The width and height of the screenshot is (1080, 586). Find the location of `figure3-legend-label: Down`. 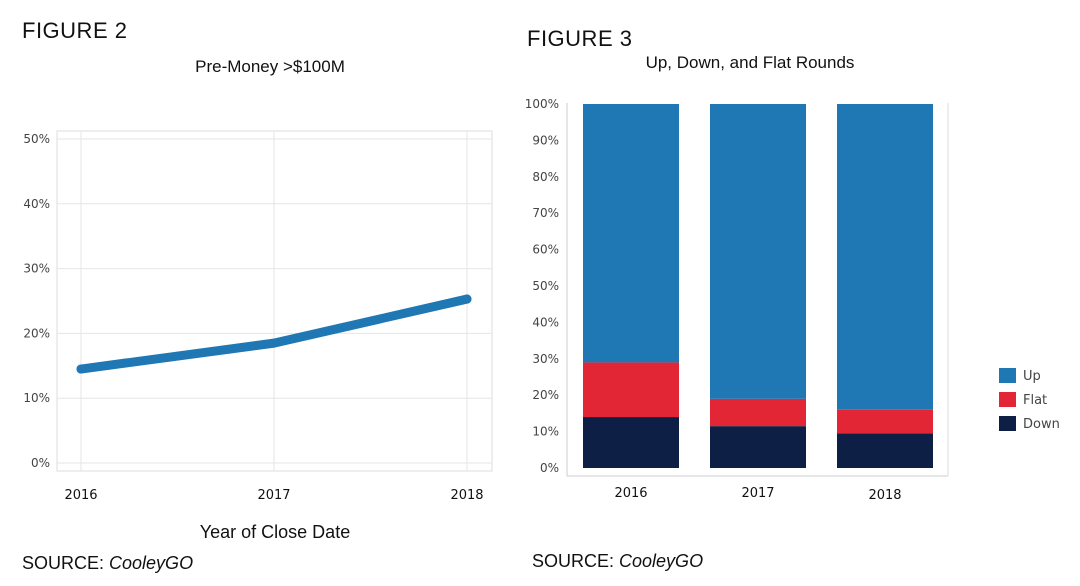

figure3-legend-label: Down is located at coordinates (1041, 424).